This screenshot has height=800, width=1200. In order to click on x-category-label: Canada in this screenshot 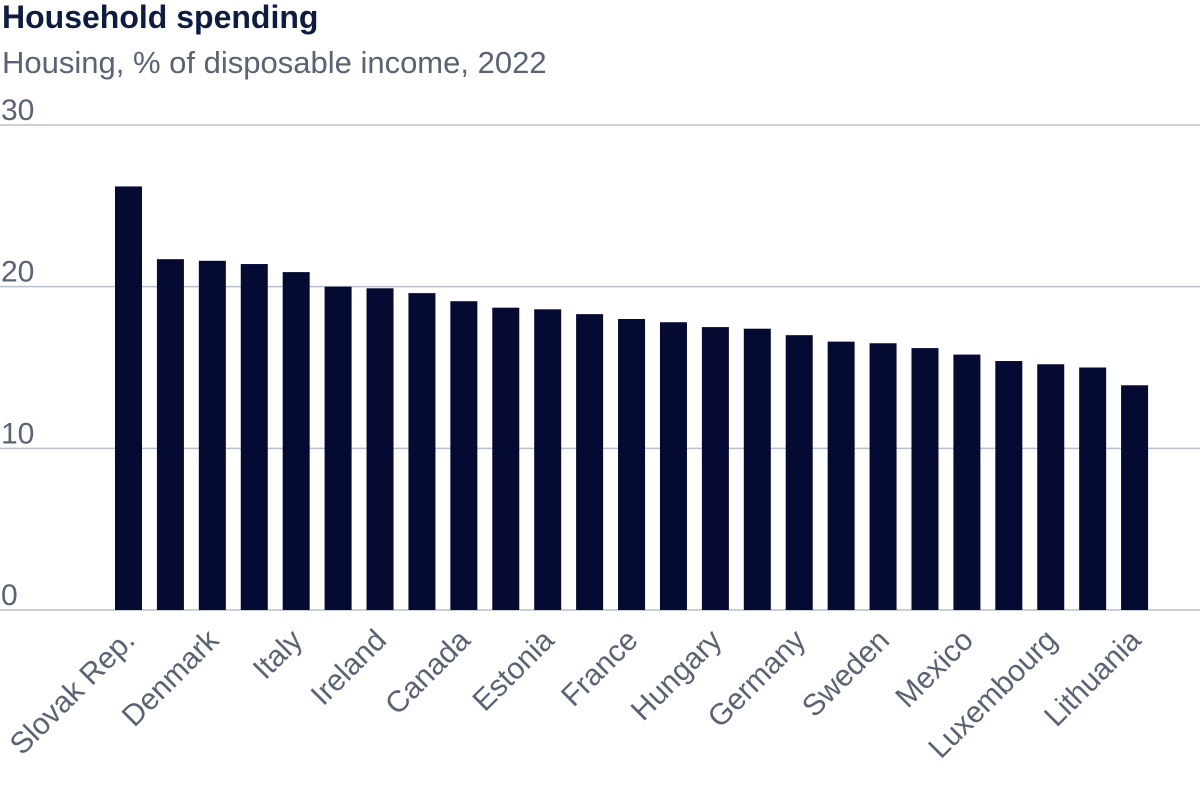, I will do `click(428, 672)`.